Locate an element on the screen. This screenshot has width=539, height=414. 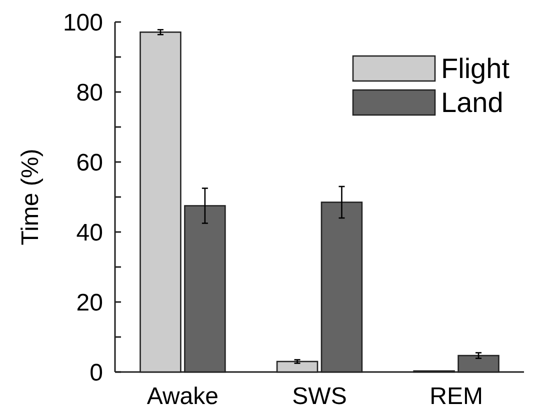
y-tick-label: 80 is located at coordinates (89, 92).